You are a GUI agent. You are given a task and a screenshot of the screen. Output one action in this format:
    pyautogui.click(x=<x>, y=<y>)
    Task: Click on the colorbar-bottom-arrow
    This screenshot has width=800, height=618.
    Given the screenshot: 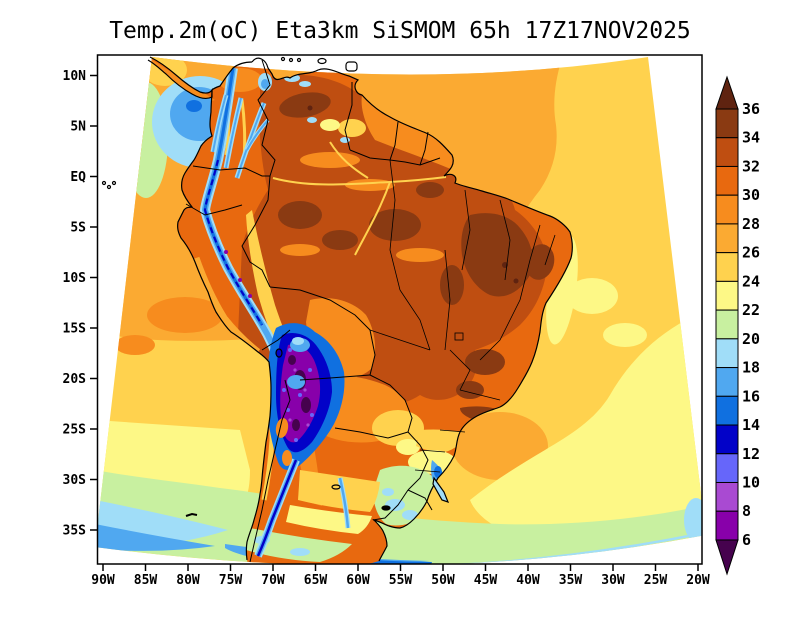 What is the action you would take?
    pyautogui.click(x=727, y=557)
    